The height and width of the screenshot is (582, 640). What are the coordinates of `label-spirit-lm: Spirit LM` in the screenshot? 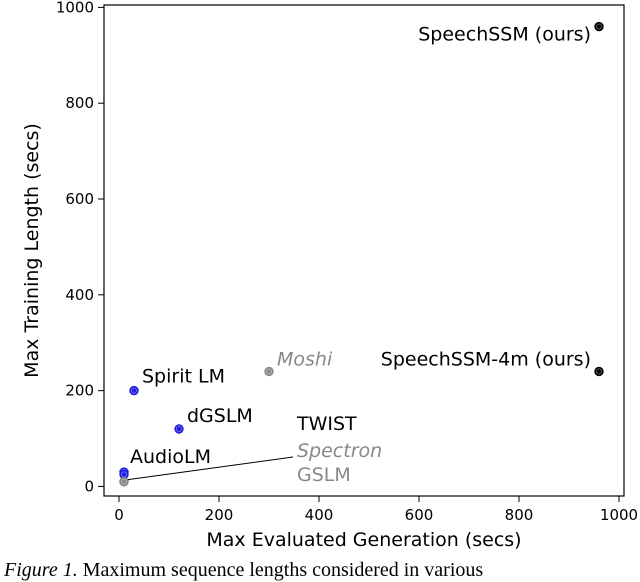 It's located at (183, 377).